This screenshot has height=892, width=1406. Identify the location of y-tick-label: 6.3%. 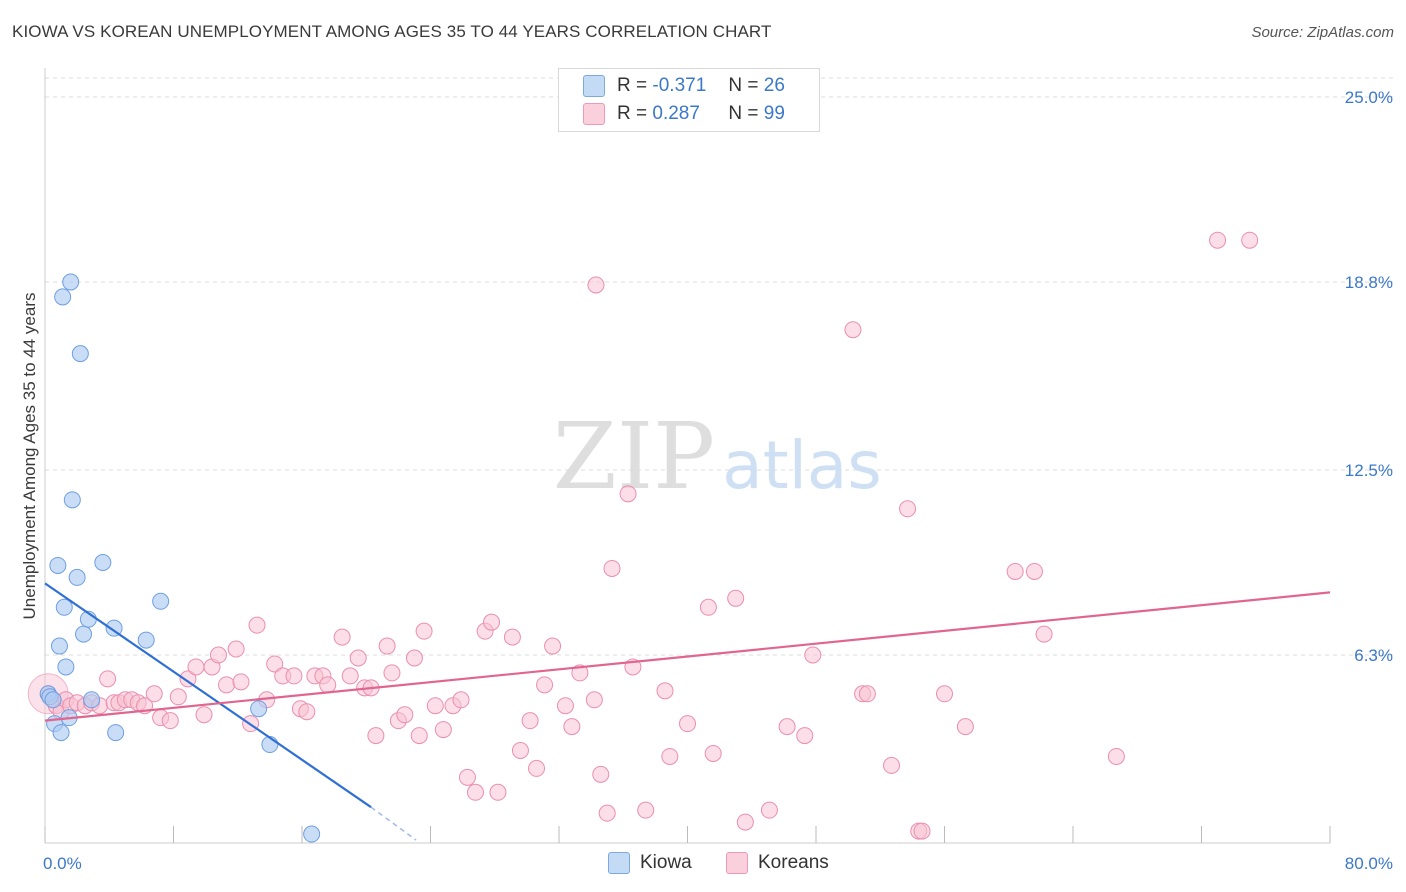
(1373, 655).